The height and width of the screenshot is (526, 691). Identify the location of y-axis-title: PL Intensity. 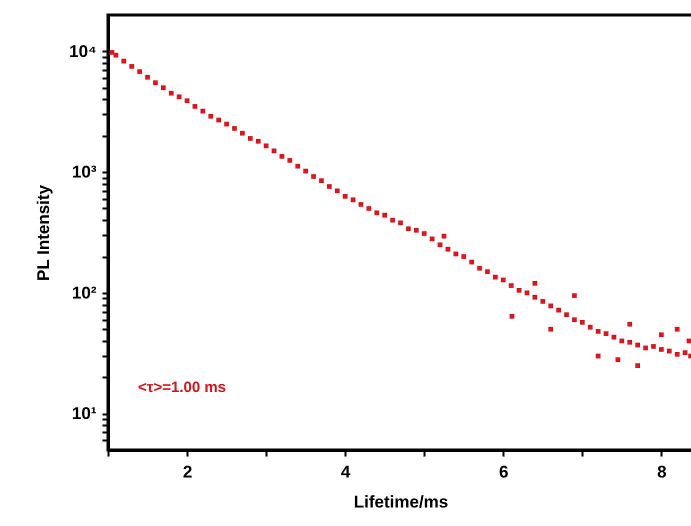
(44, 233).